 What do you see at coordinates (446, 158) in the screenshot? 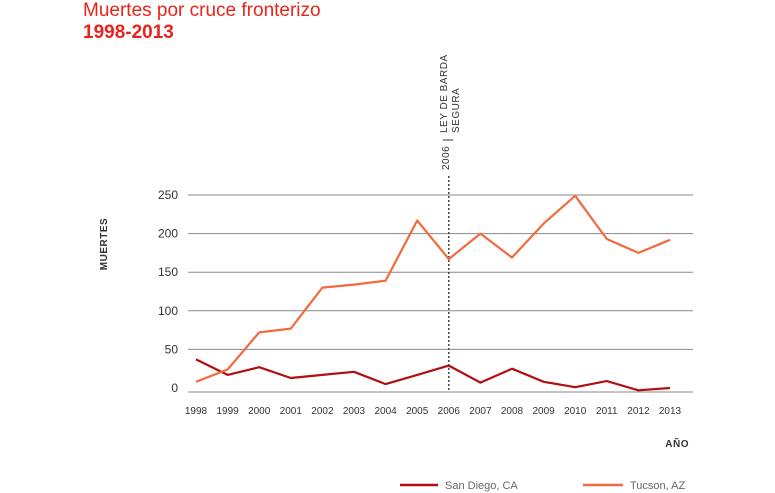
I see `annotation-year-label: 2006` at bounding box center [446, 158].